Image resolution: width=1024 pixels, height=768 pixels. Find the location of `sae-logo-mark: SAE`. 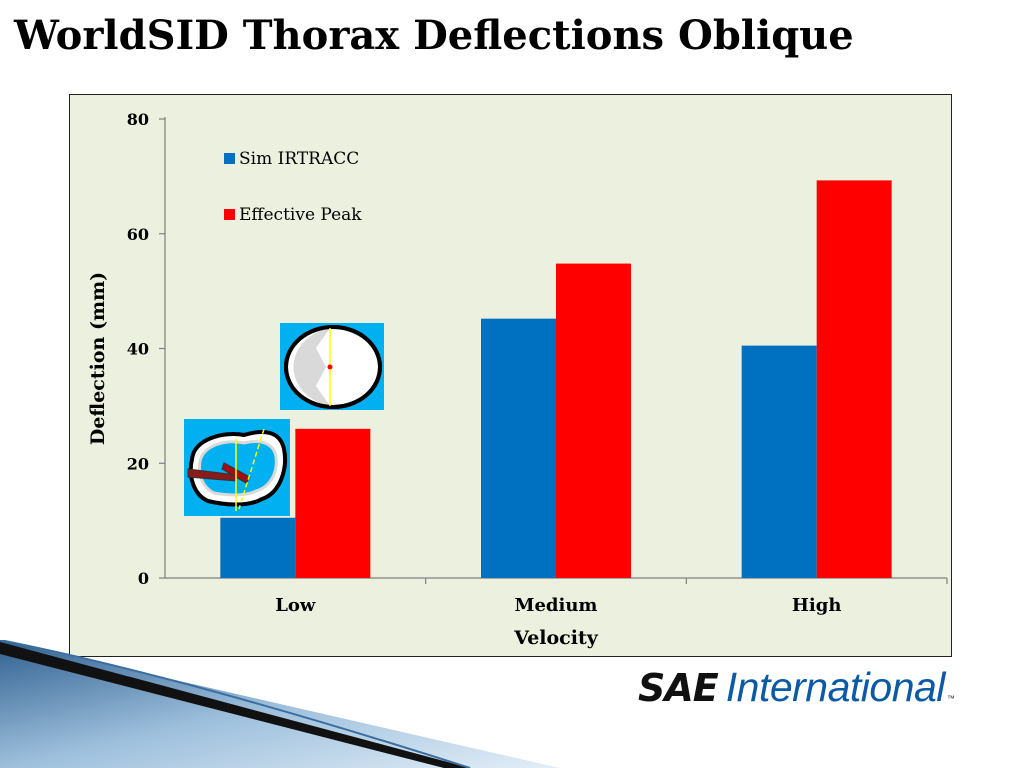

sae-logo-mark: SAE is located at coordinates (678, 688).